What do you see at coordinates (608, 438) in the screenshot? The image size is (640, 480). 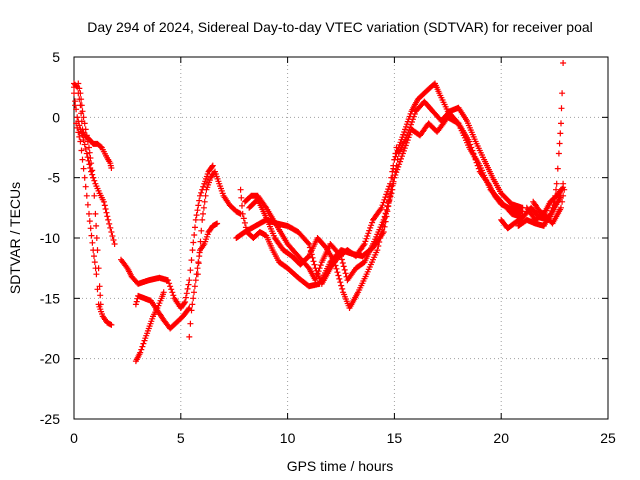 I see `x-tick-label: 25` at bounding box center [608, 438].